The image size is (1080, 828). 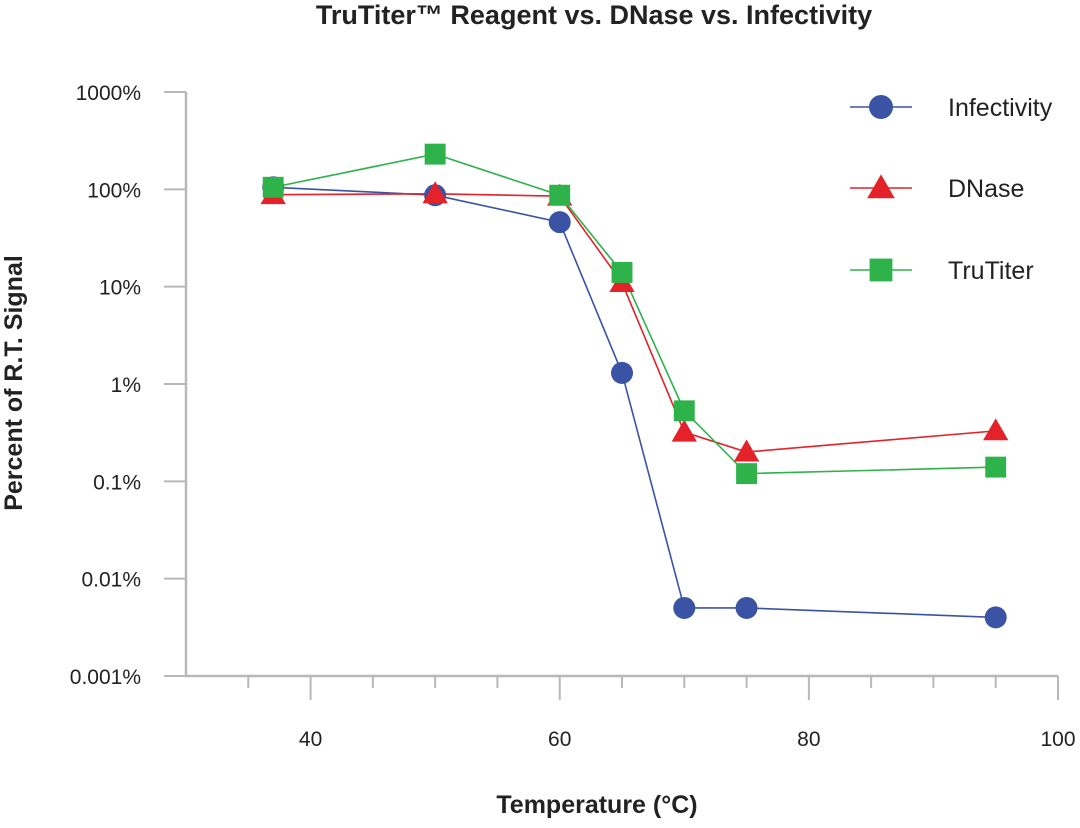 I want to click on y-axis-label: Percent of R.T. Signal, so click(x=14, y=383).